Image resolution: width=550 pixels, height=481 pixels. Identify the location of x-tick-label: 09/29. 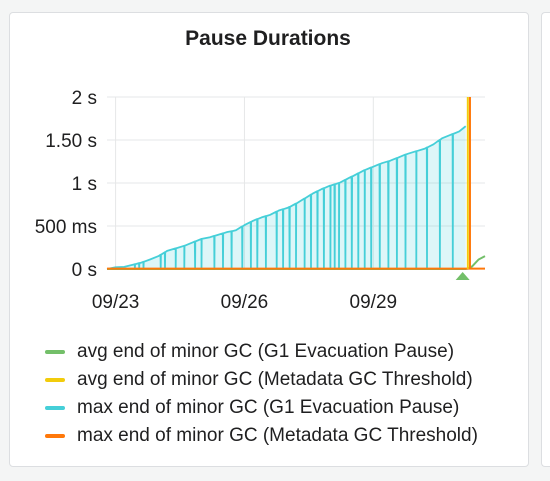
(374, 302).